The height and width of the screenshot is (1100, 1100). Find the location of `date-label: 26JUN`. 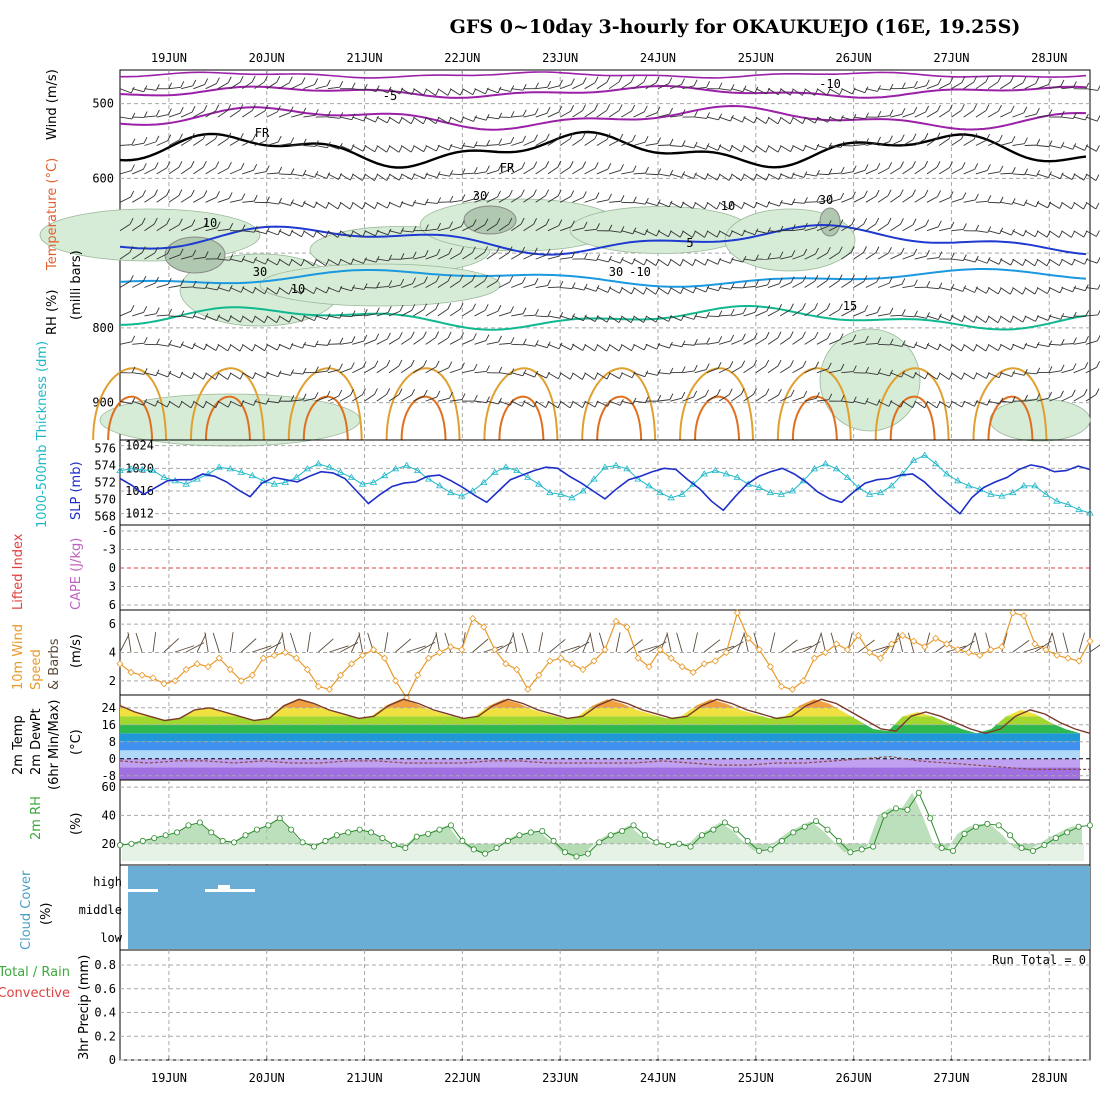

date-label: 26JUN is located at coordinates (854, 1078).